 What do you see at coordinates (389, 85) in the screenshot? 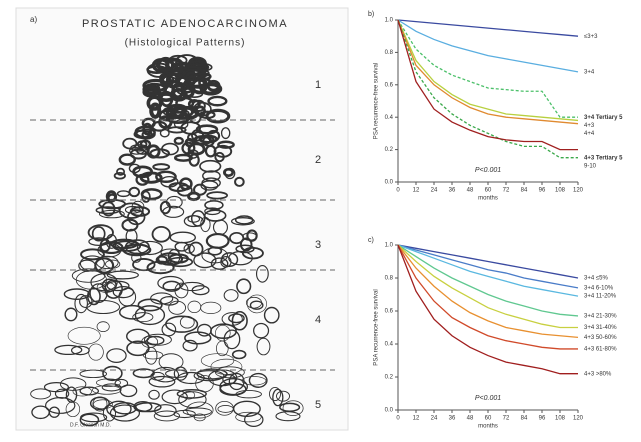
I see `y-tick-label: 0.6` at bounding box center [389, 85].